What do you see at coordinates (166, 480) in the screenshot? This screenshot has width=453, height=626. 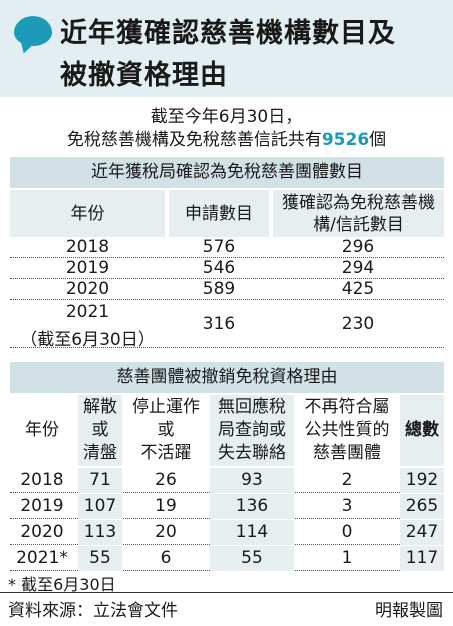 I see `table2-inactive: 26` at bounding box center [166, 480].